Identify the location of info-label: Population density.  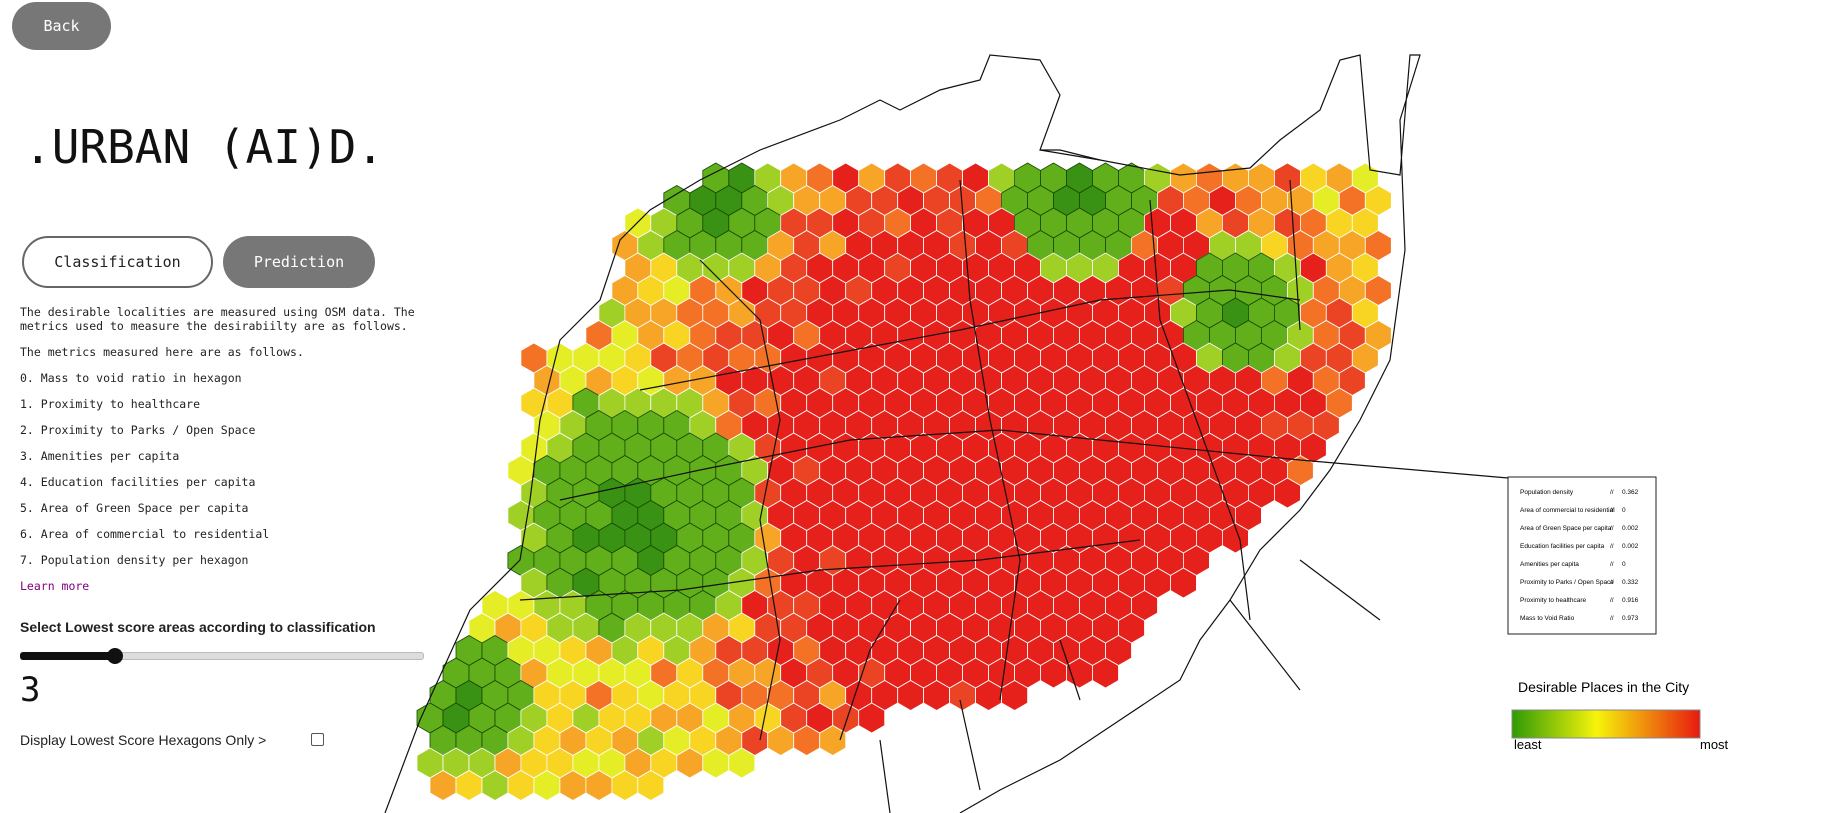
(1547, 492).